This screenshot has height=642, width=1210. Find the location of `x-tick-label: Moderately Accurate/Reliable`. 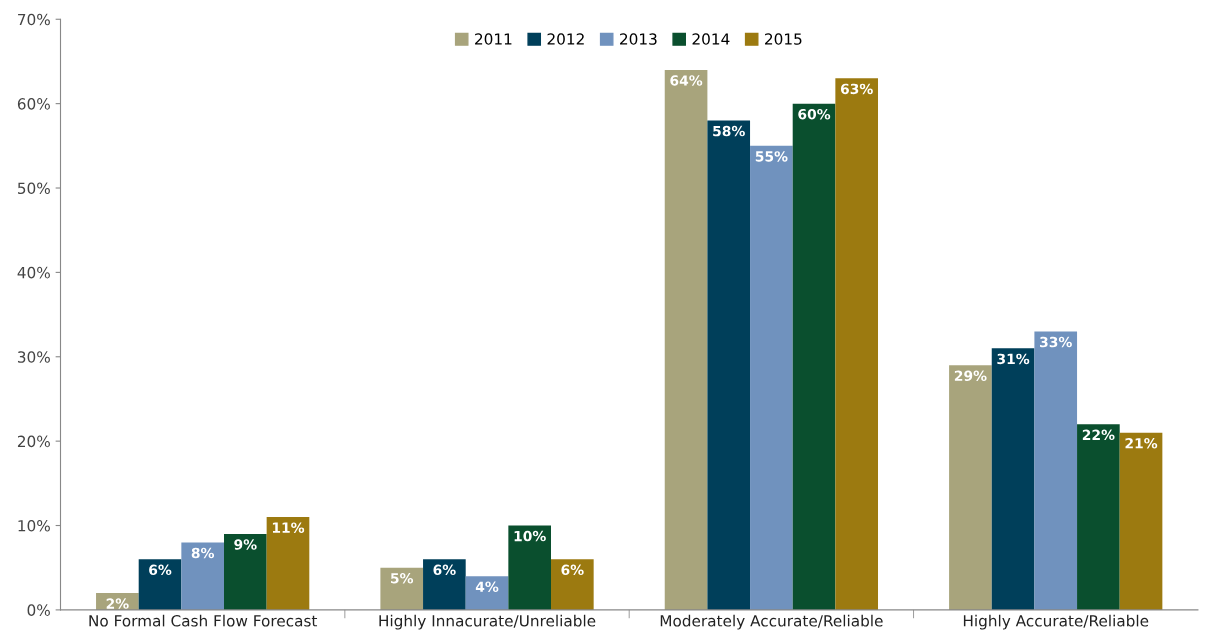

x-tick-label: Moderately Accurate/Reliable is located at coordinates (771, 622).